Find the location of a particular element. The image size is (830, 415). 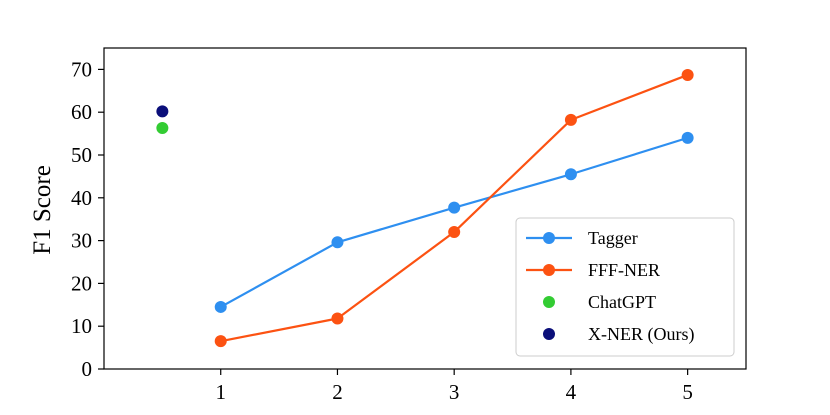

legend-marker-chatgpt is located at coordinates (549, 302).